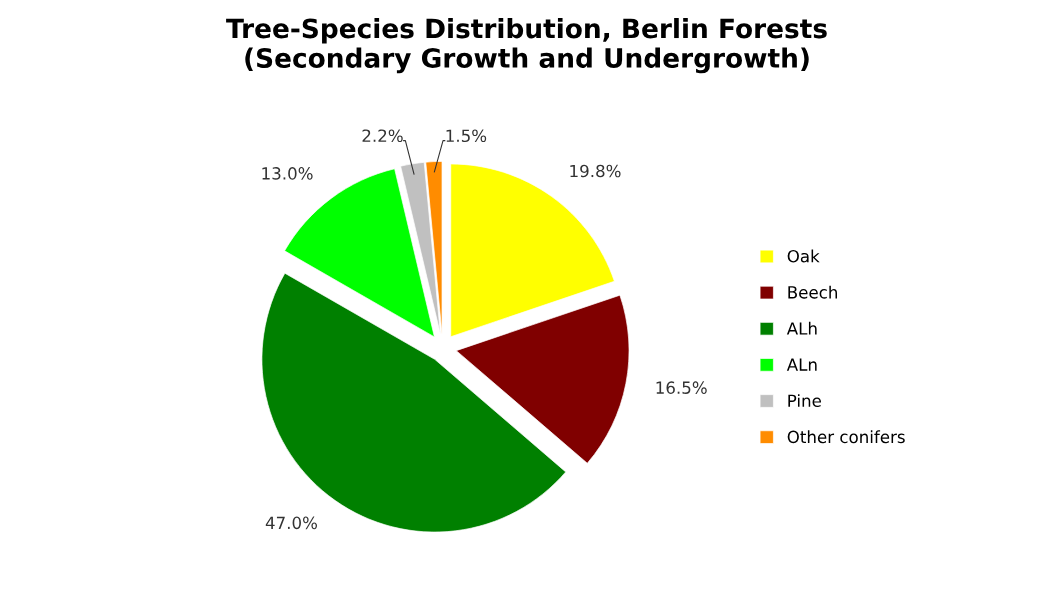 This screenshot has width=1054, height=600. I want to click on data-label: 1.5%, so click(466, 136).